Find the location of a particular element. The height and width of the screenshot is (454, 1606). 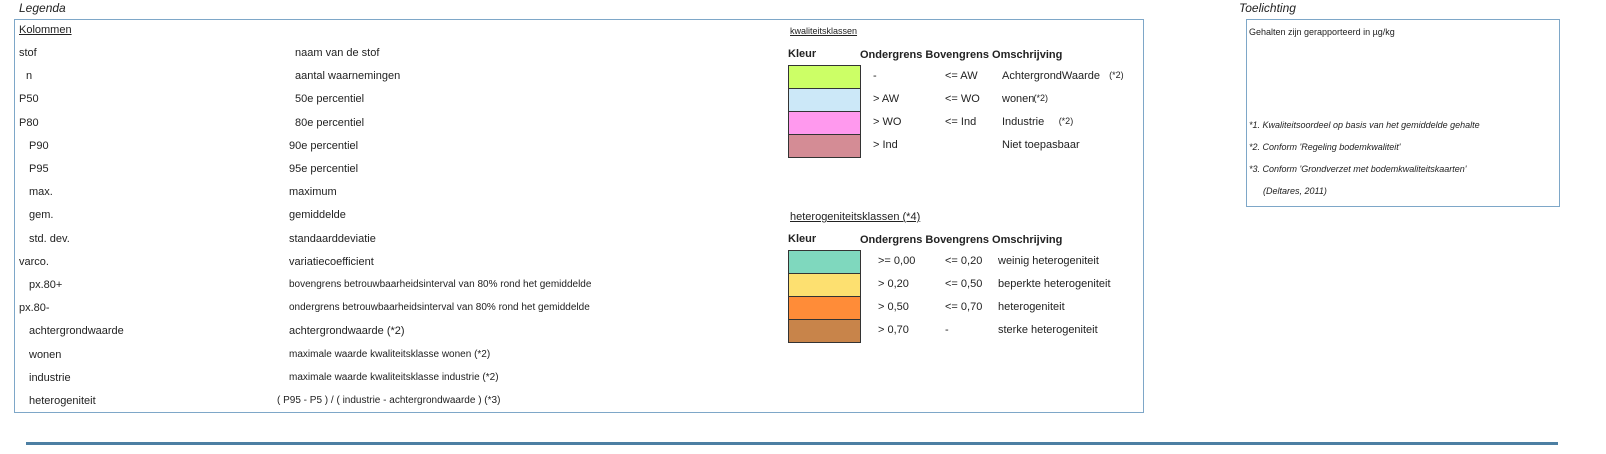

column-code: stof is located at coordinates (28, 53).